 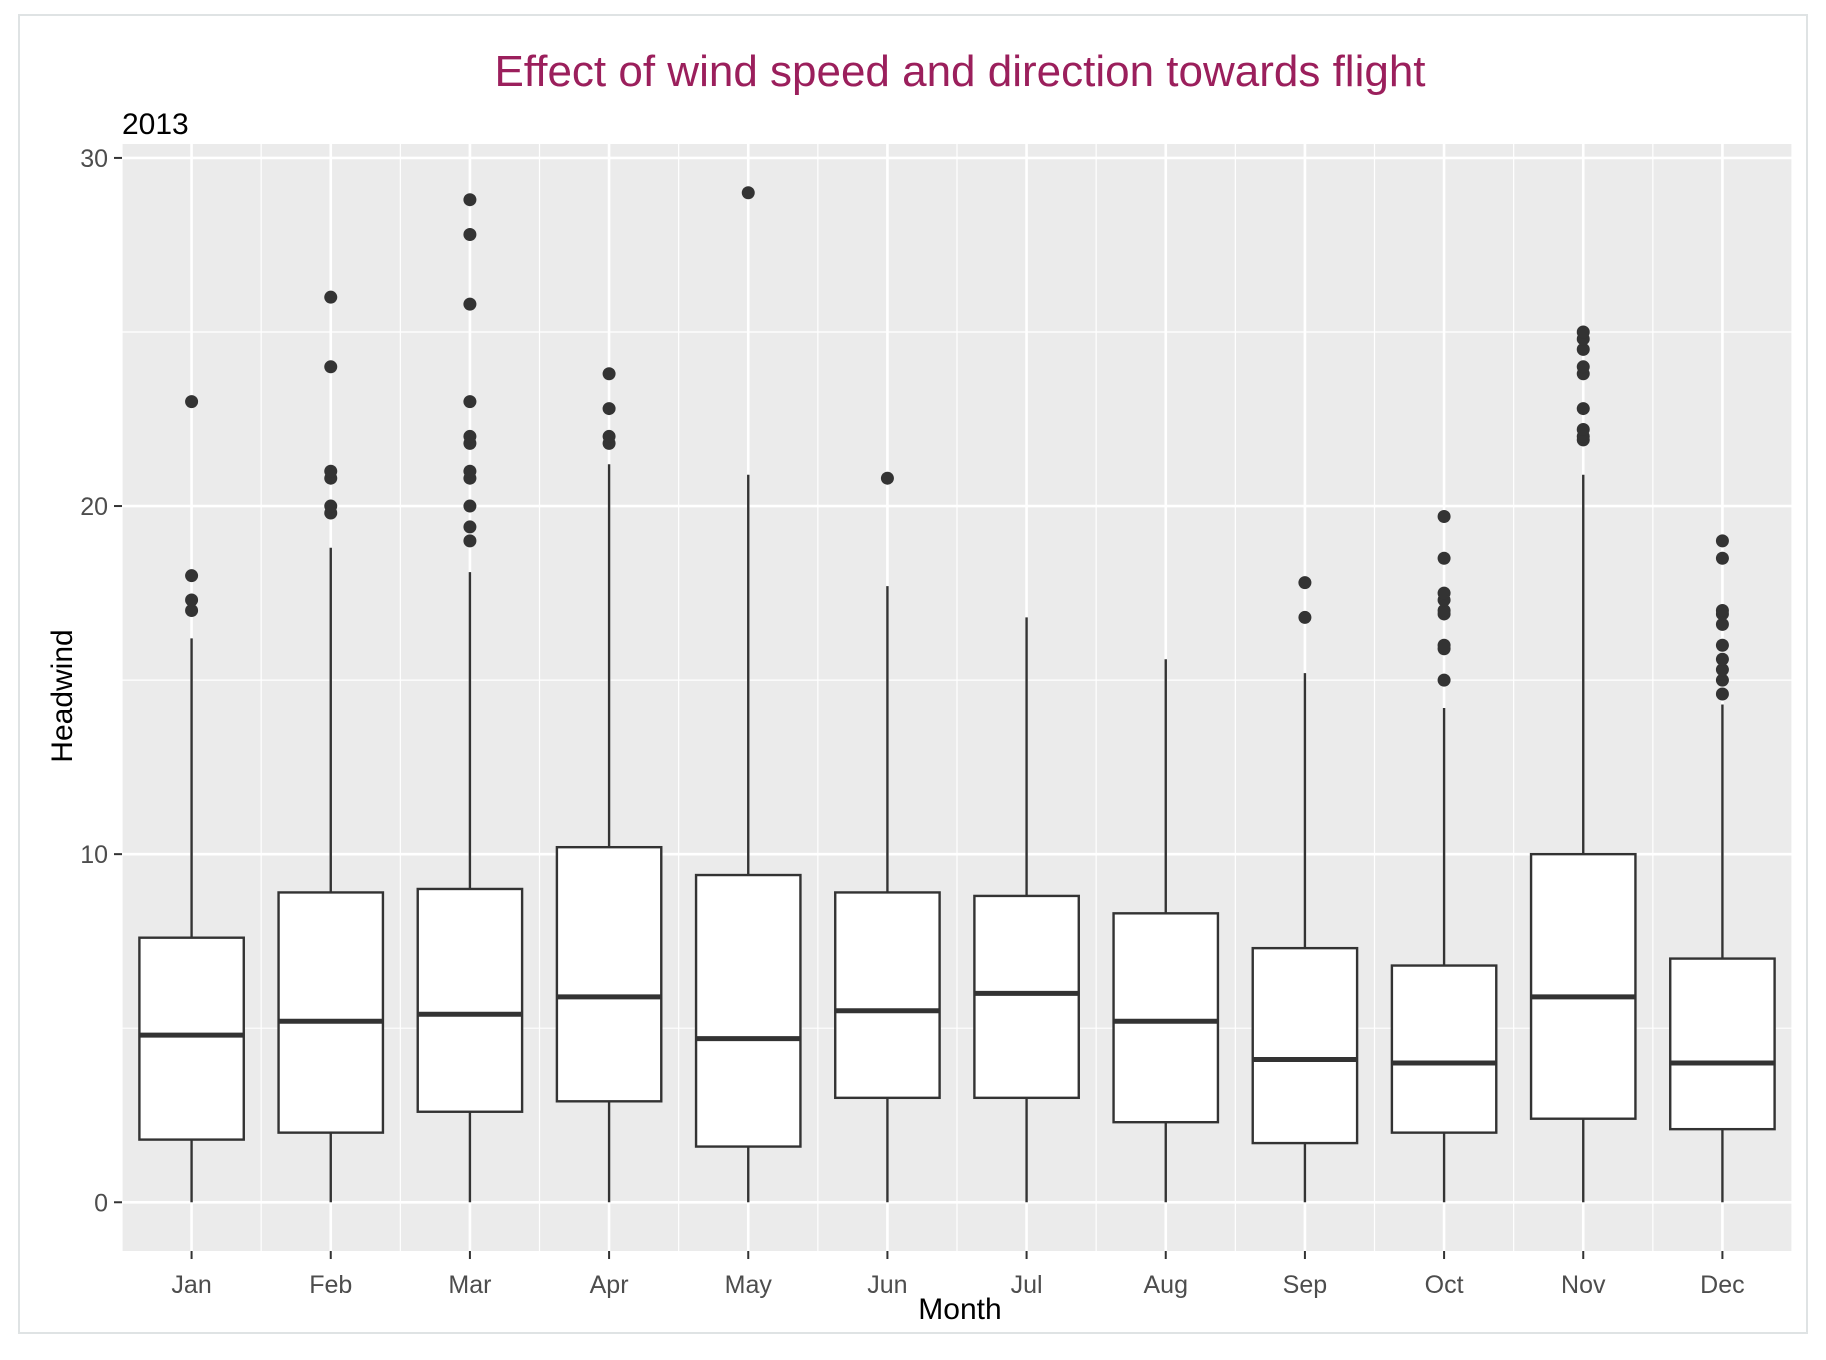 What do you see at coordinates (1583, 764) in the screenshot?
I see `box-nov` at bounding box center [1583, 764].